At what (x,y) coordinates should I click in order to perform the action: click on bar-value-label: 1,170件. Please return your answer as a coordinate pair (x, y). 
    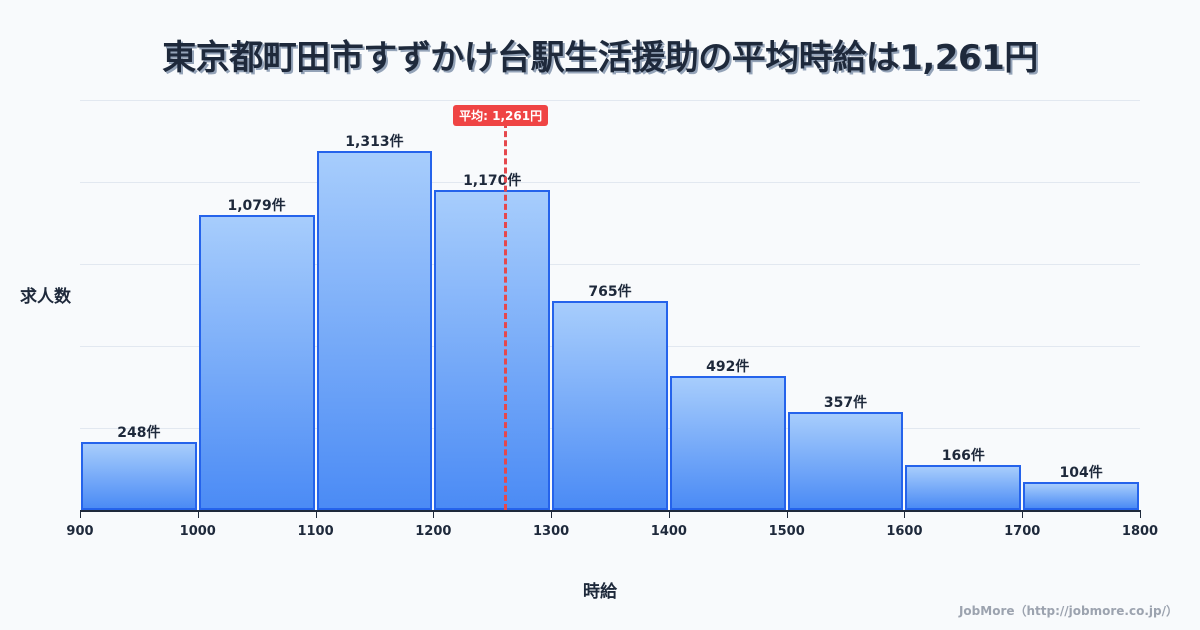
    Looking at the image, I should click on (492, 181).